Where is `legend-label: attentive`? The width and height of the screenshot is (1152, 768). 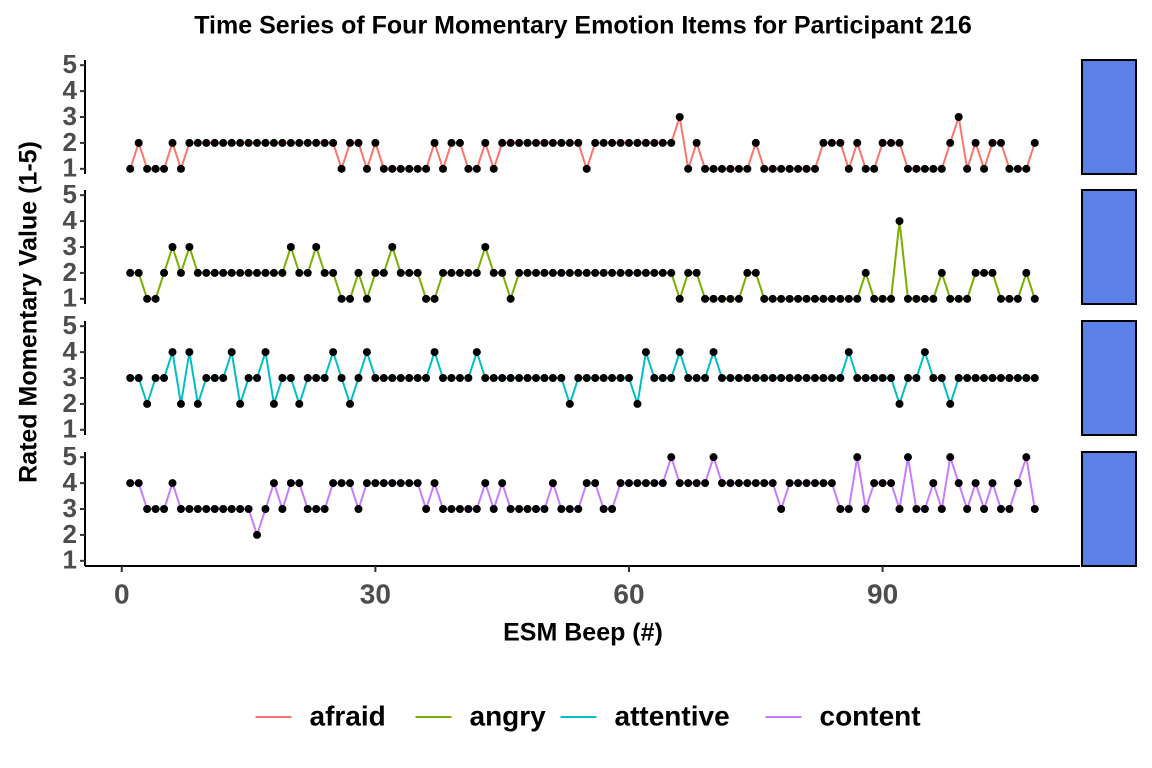 legend-label: attentive is located at coordinates (672, 715).